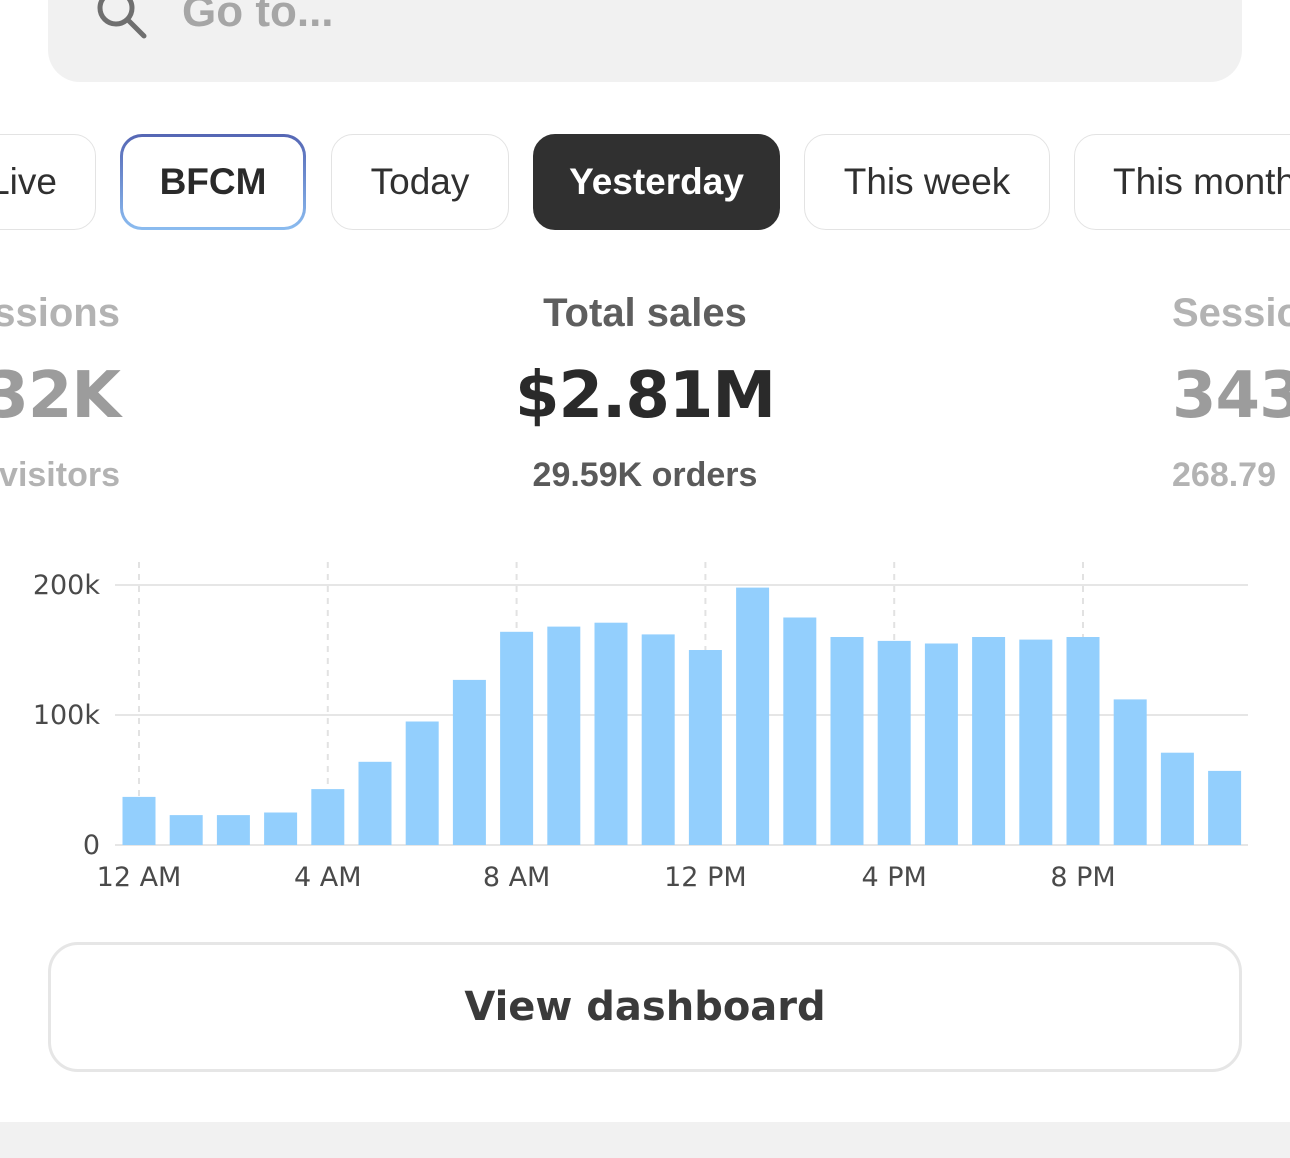 The image size is (1290, 1158). Describe the element at coordinates (139, 877) in the screenshot. I see `x-tick-label: 12 AM` at that location.